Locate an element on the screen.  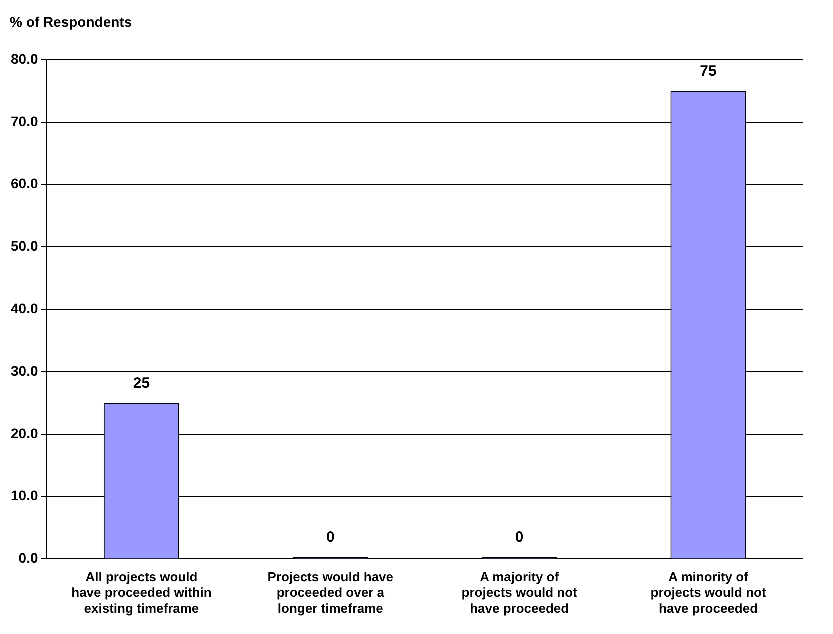
data-label: 25 is located at coordinates (141, 383).